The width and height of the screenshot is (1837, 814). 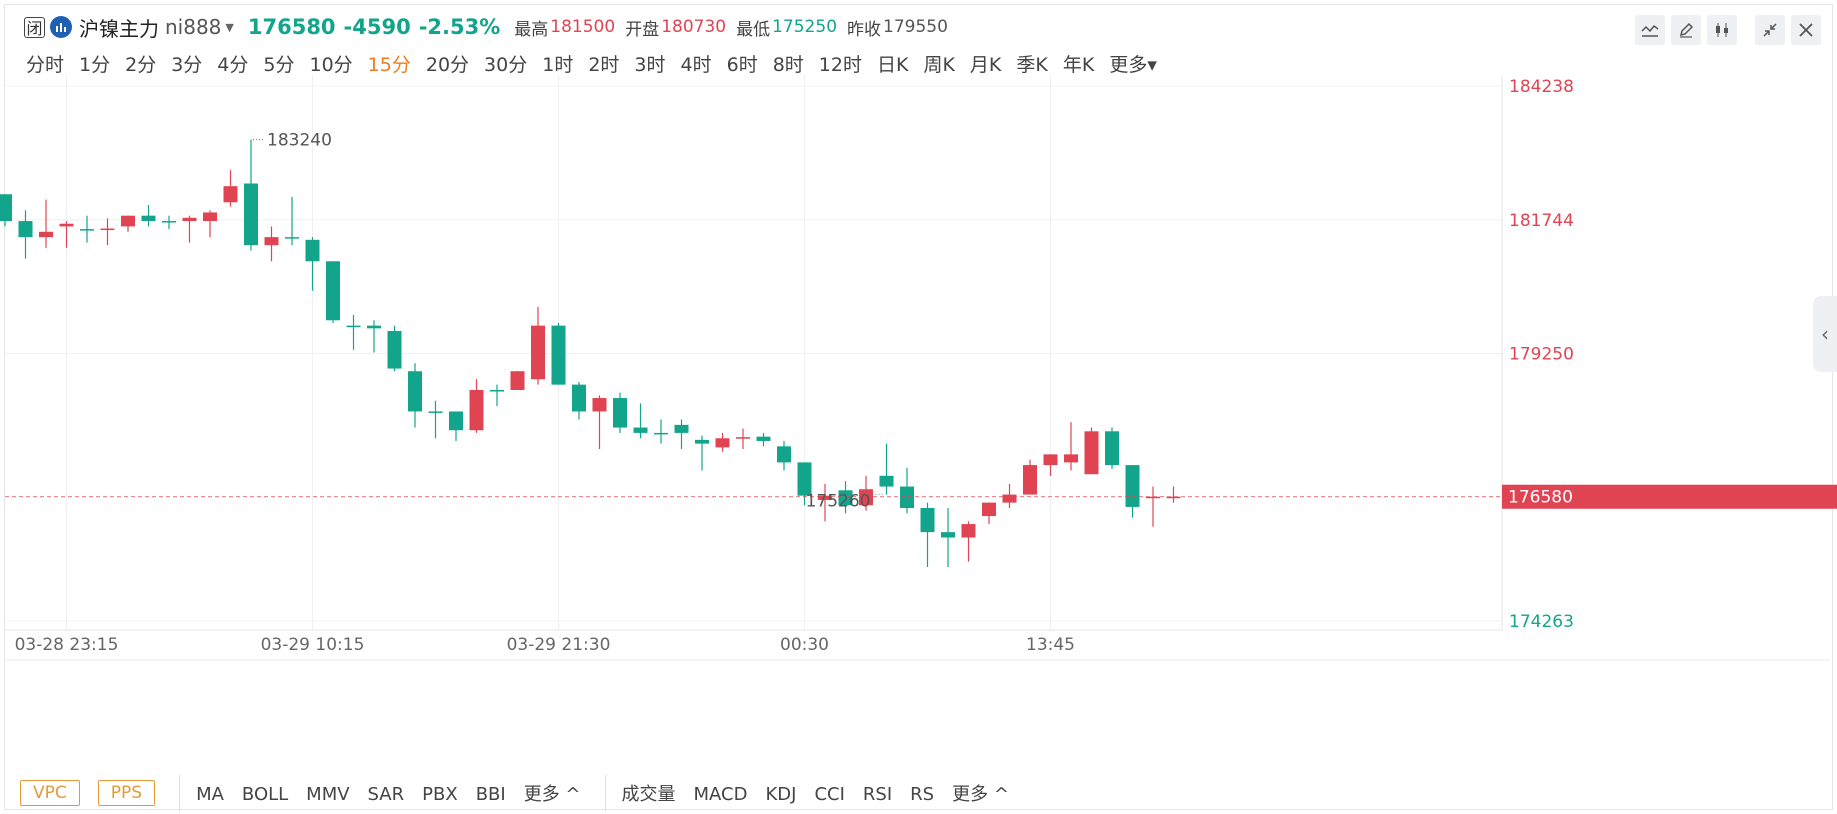 I want to click on sub-indicator-tab: RSI, so click(x=877, y=794).